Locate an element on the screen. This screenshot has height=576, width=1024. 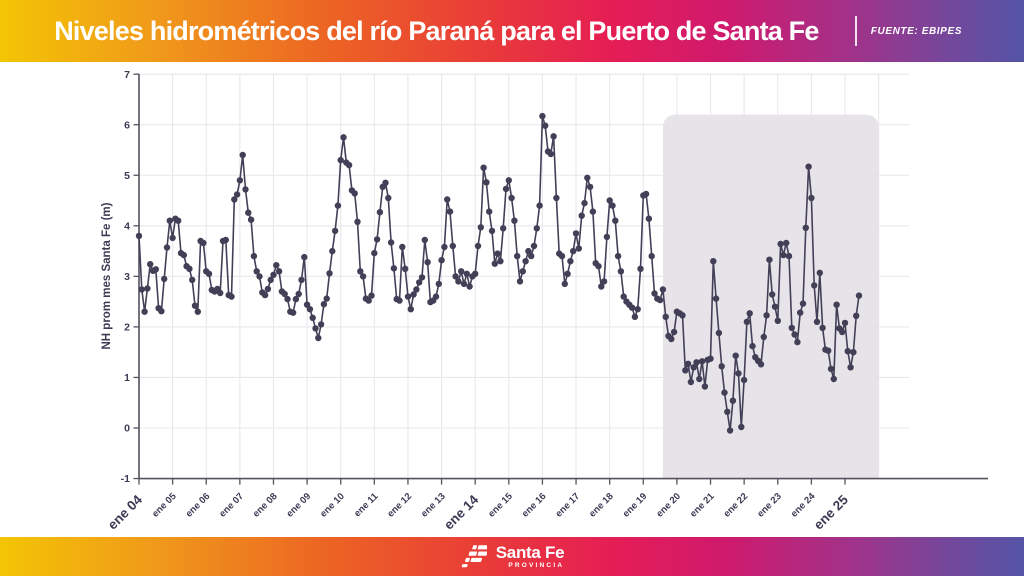
header-divider is located at coordinates (855, 31).